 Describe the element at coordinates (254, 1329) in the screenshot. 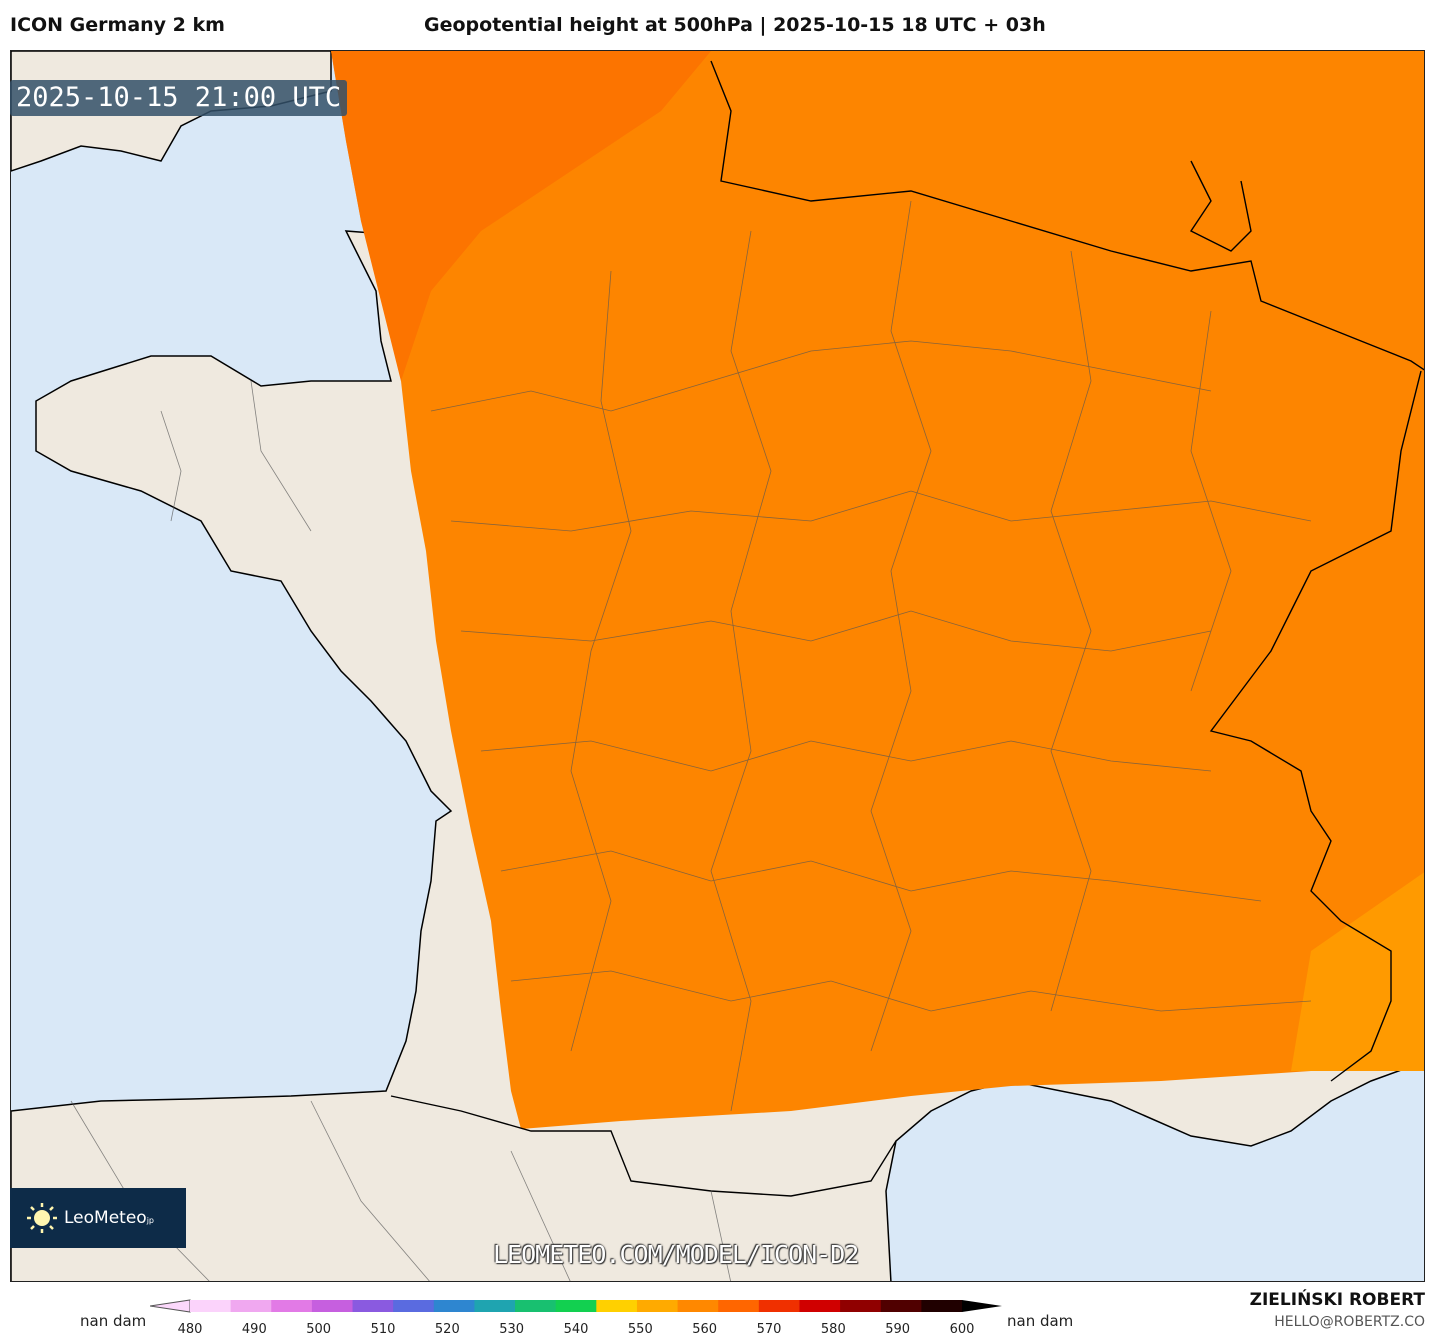

I see `colorbar-tick: 490` at that location.